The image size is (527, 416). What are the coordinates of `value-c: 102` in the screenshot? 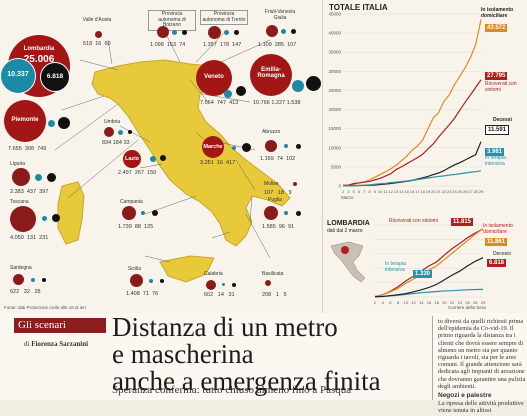 It's located at (291, 159).